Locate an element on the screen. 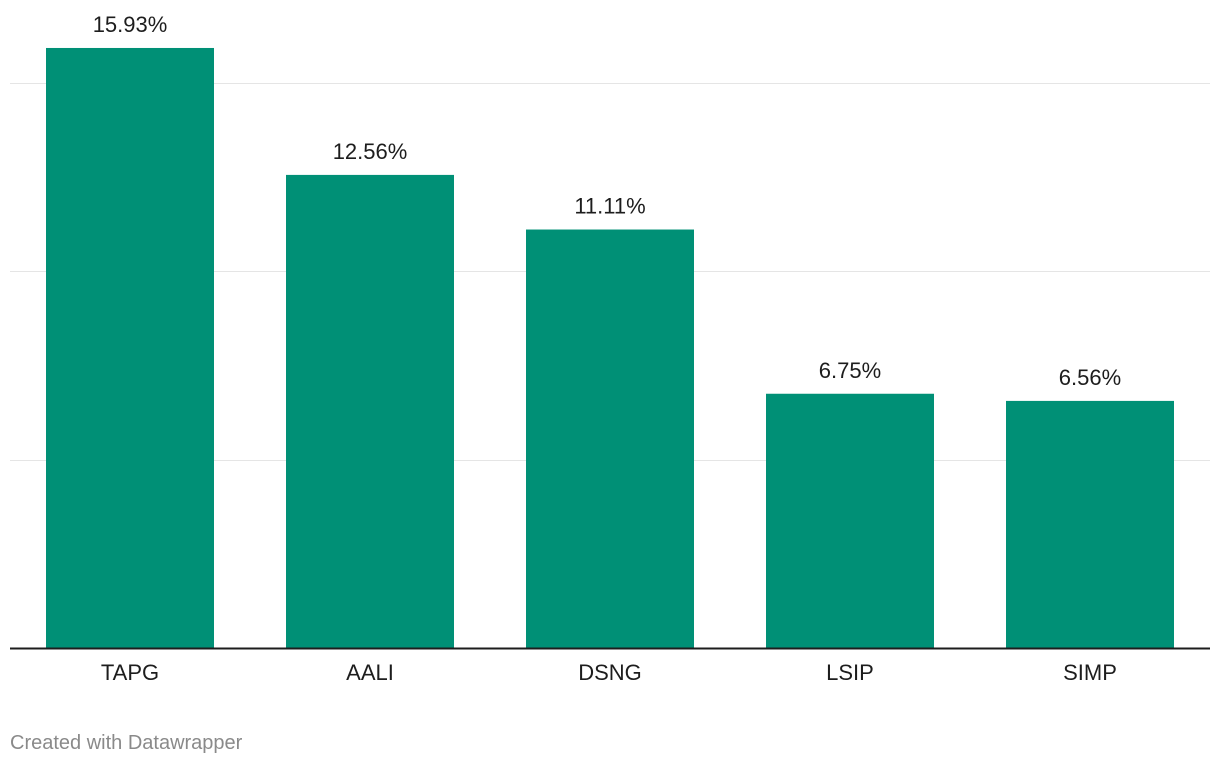 The image size is (1220, 773). value-label-simp: 6.56% is located at coordinates (1090, 377).